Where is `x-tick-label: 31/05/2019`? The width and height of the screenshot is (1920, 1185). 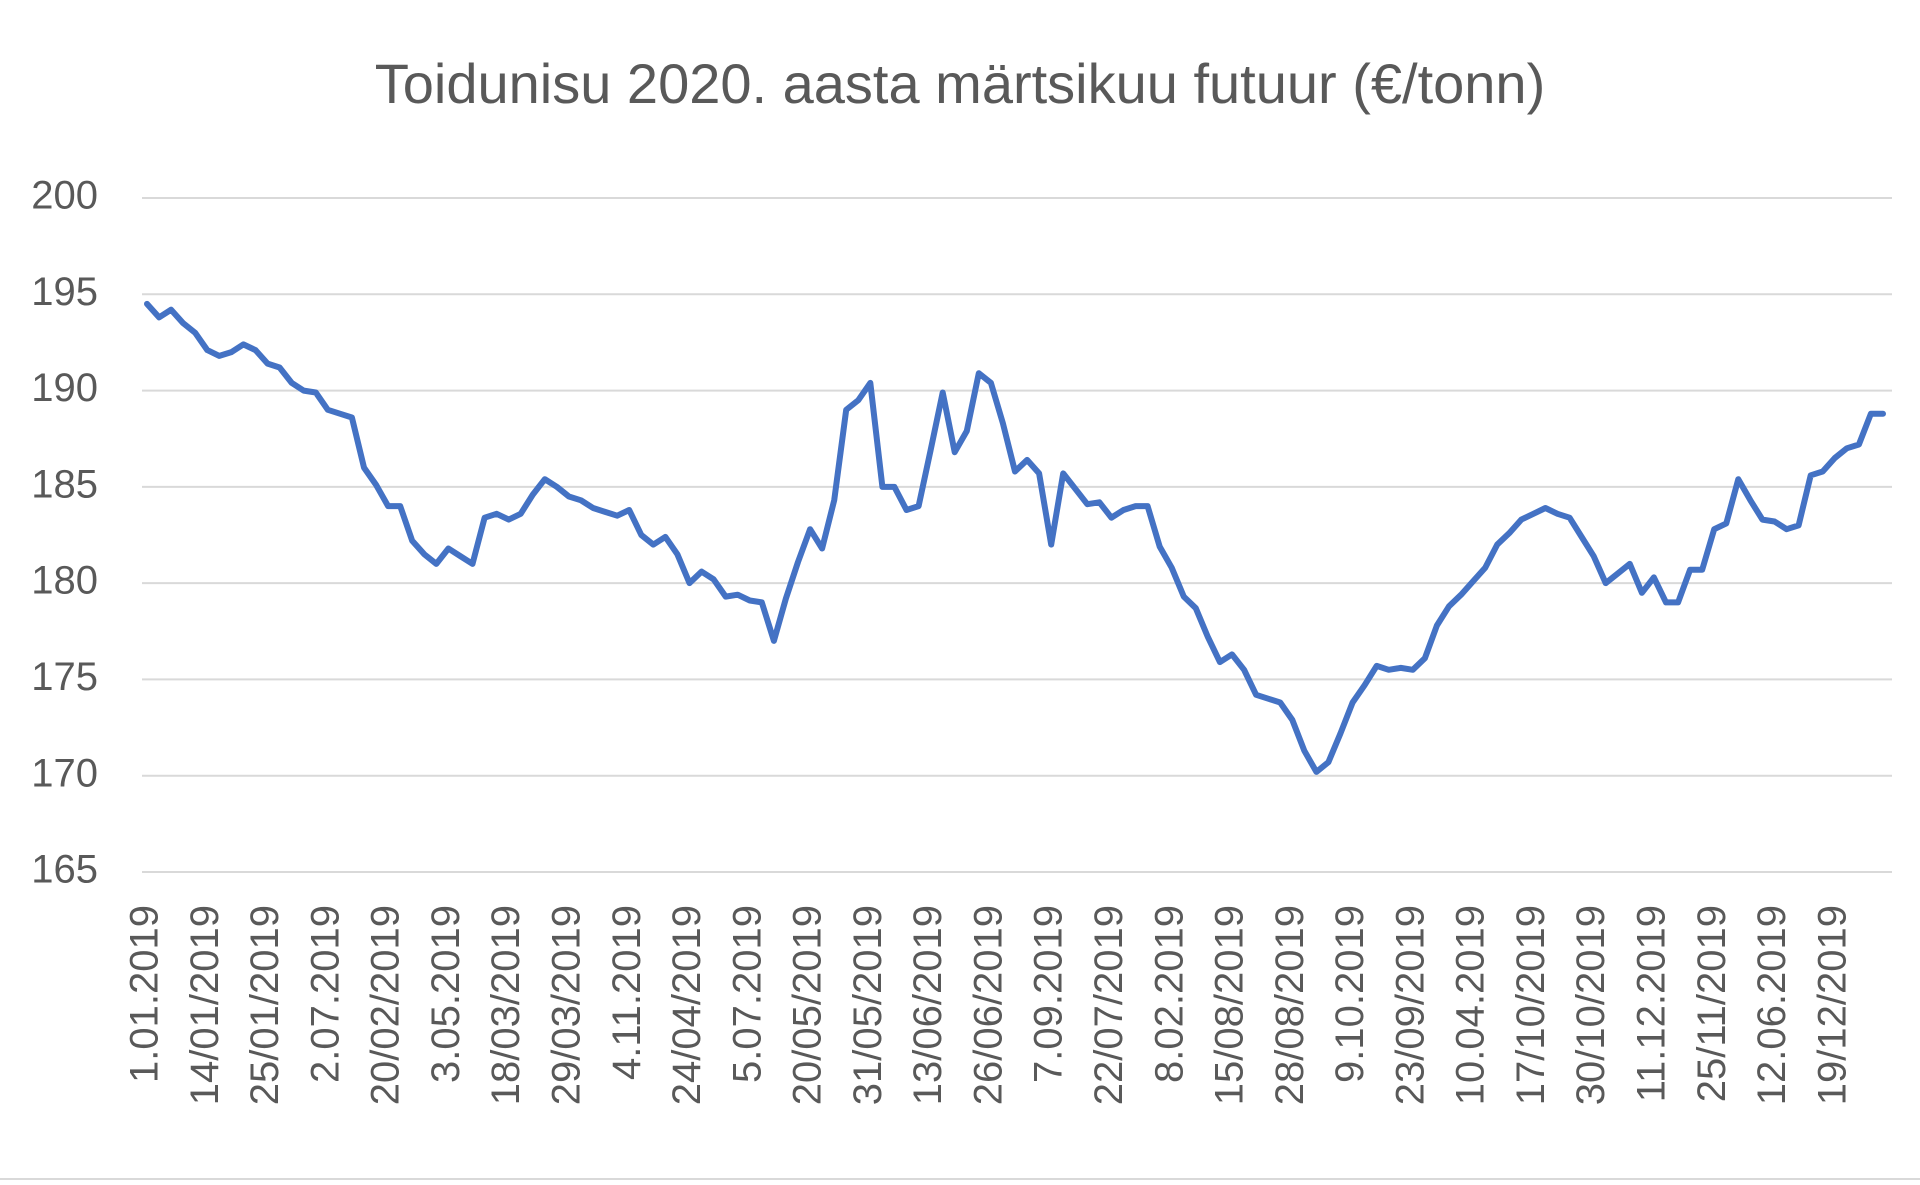
x-tick-label: 31/05/2019 is located at coordinates (868, 1005).